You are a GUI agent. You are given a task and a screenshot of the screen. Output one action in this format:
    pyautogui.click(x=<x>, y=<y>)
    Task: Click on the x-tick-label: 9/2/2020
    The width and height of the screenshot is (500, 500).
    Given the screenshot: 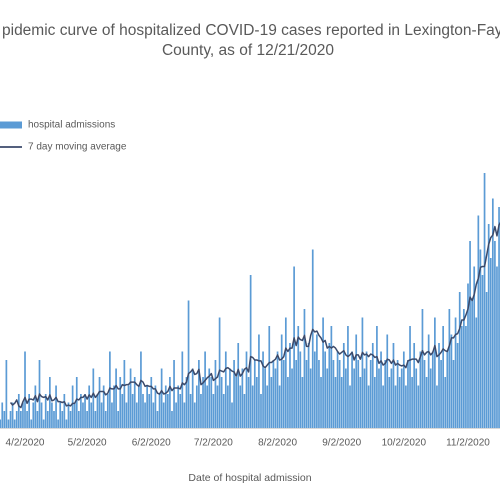 What is the action you would take?
    pyautogui.click(x=341, y=443)
    